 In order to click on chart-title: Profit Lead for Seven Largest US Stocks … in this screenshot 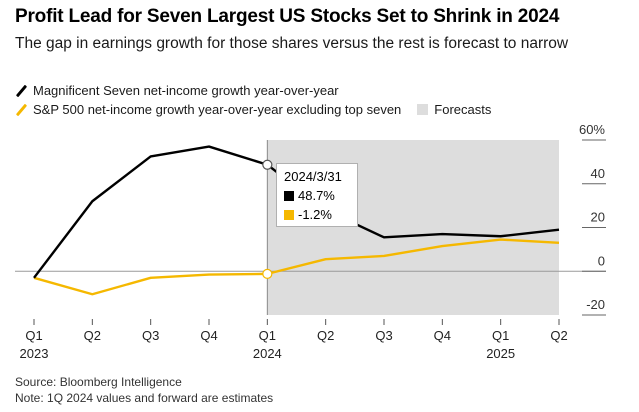, I will do `click(287, 16)`.